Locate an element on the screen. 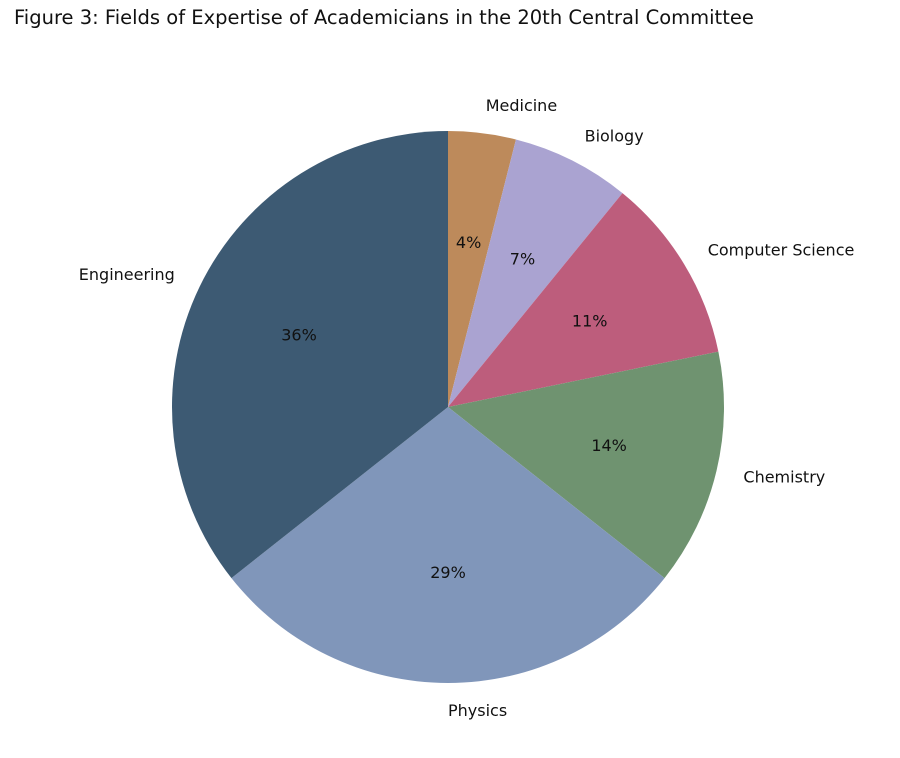 This screenshot has height=758, width=900. pie-slice-computer-science is located at coordinates (583, 300).